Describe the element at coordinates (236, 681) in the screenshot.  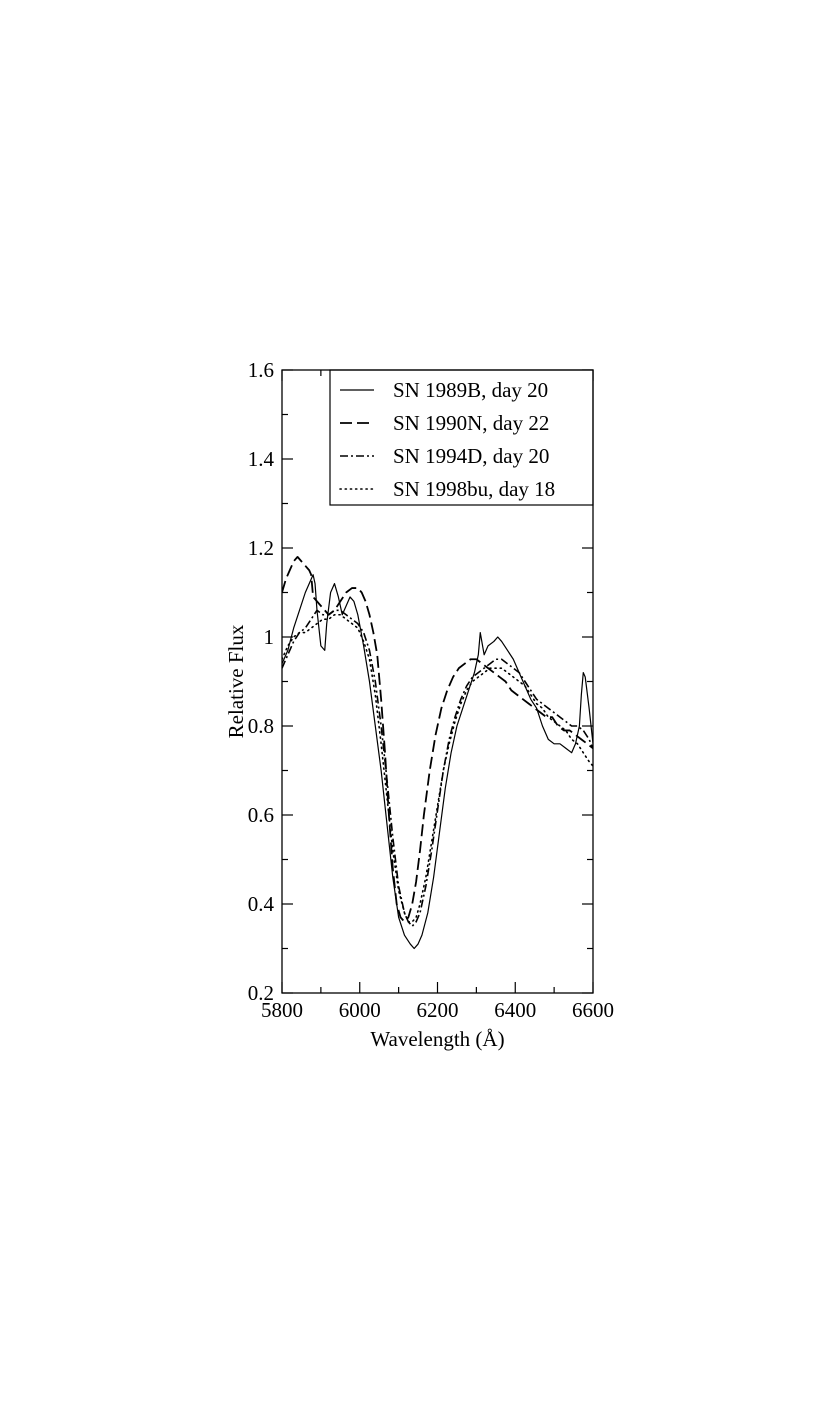
I see `y-axis-label: Relative Flux` at that location.